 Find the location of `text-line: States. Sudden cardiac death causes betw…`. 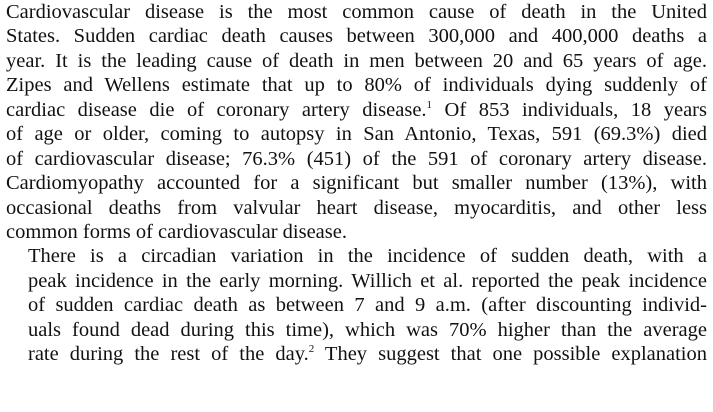

text-line: States. Sudden cardiac death causes betw… is located at coordinates (356, 36).